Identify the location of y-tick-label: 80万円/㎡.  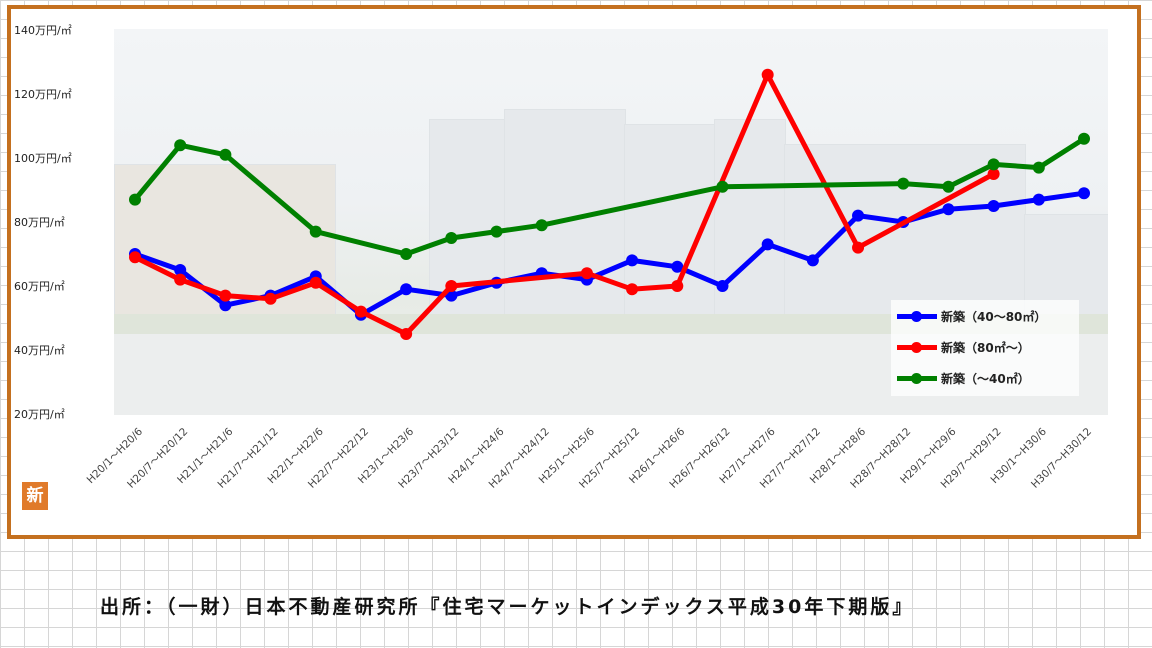
(39, 222).